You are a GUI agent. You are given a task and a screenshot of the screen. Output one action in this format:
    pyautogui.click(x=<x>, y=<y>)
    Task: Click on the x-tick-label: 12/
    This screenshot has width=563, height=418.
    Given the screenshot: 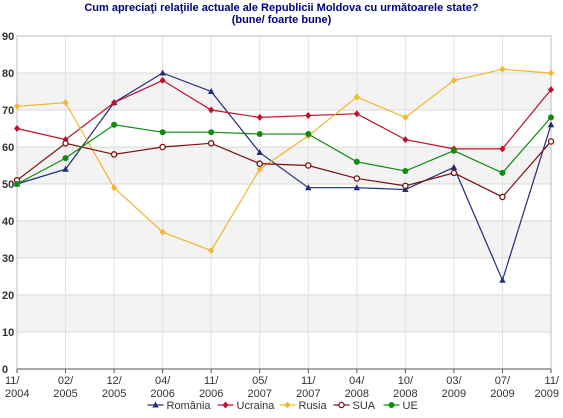 What is the action you would take?
    pyautogui.click(x=114, y=381)
    